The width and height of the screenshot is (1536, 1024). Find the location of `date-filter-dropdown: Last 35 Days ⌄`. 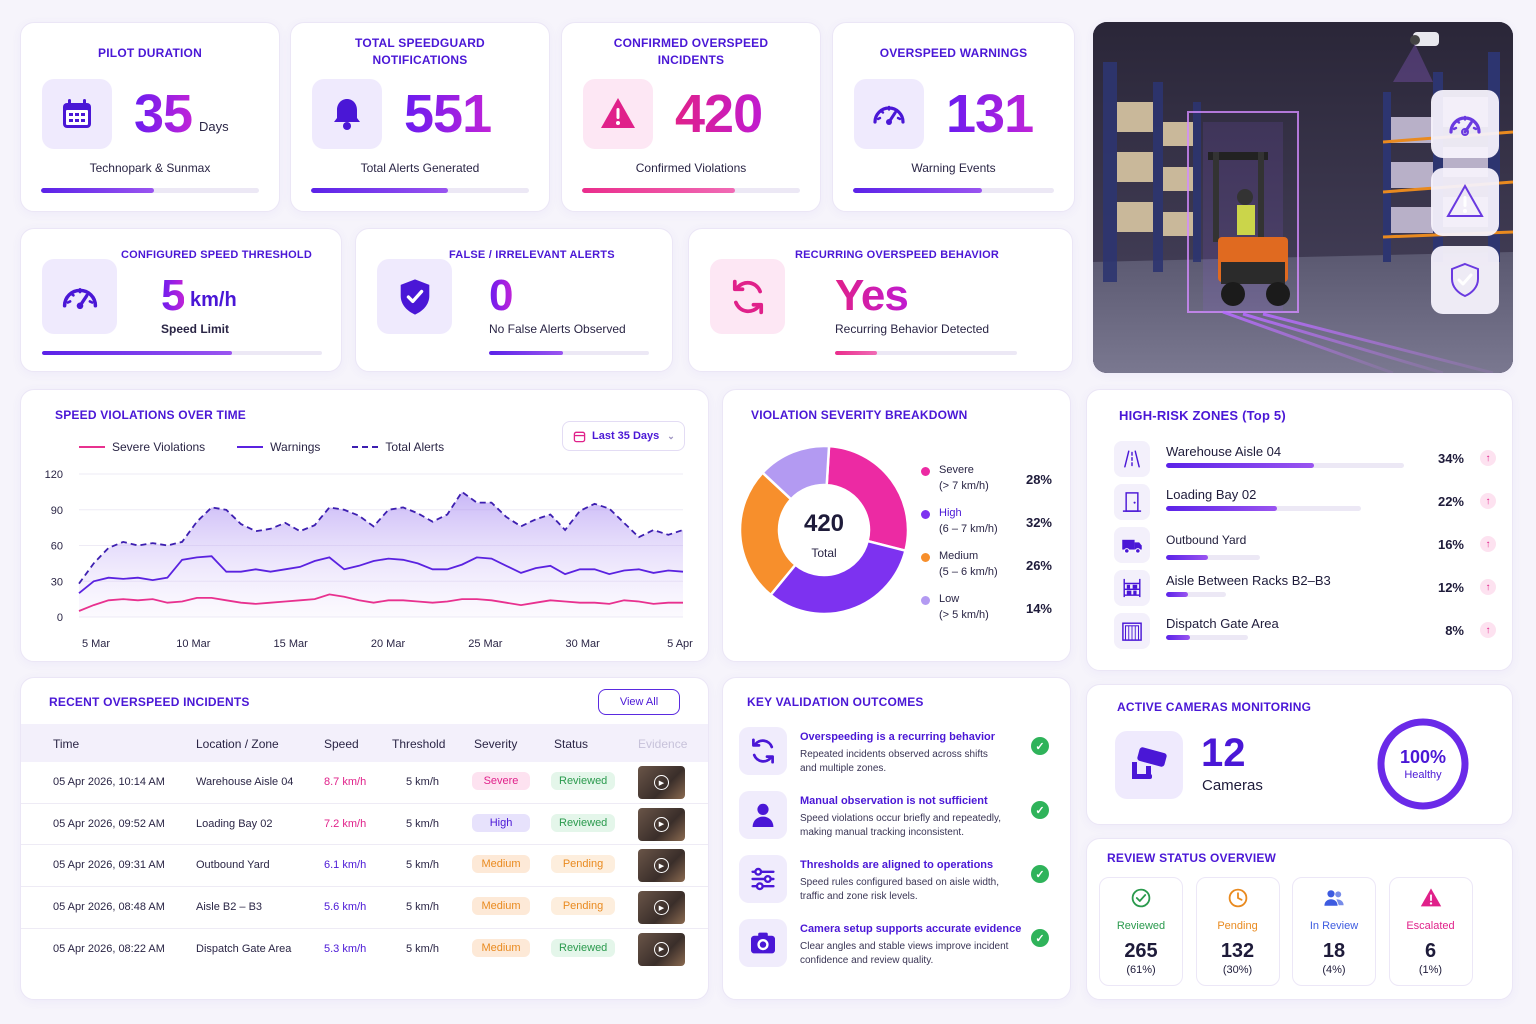

date-filter-dropdown: Last 35 Days ⌄ is located at coordinates (623, 436).